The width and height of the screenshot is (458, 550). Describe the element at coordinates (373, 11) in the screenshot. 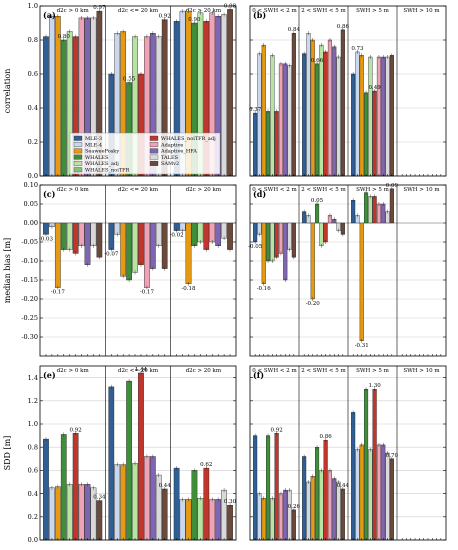

I see `group-header: SWH > 5 m` at that location.